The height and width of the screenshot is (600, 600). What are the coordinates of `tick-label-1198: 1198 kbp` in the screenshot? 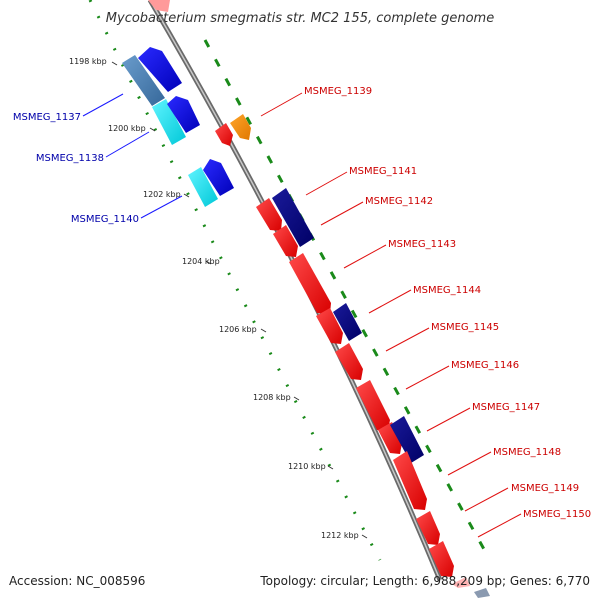 It's located at (88, 61).